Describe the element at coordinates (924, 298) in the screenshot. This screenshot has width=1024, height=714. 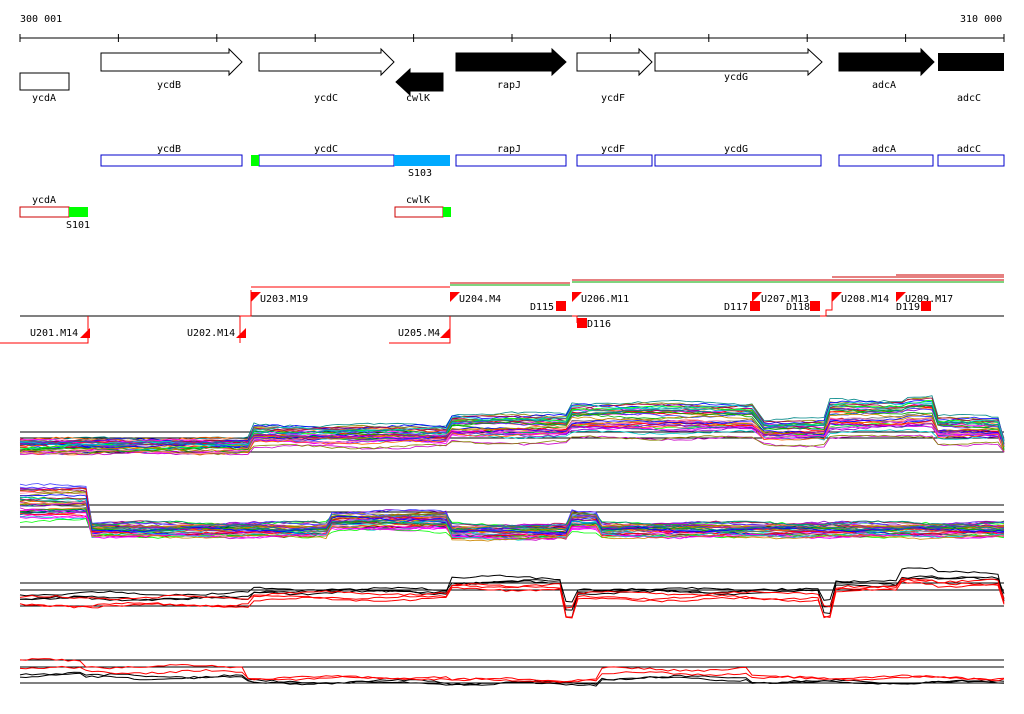
I see `upshift-u209: U209.M17` at that location.